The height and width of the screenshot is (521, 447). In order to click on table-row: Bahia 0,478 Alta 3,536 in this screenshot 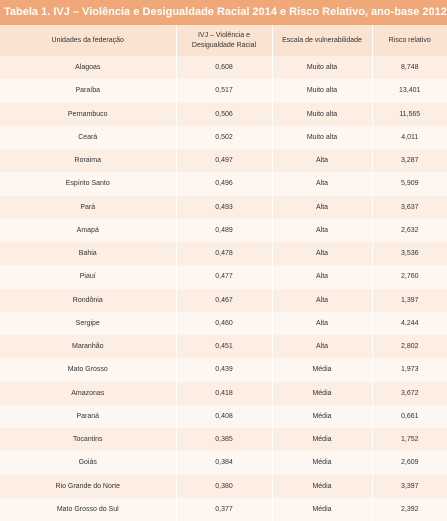, I will do `click(223, 254)`.